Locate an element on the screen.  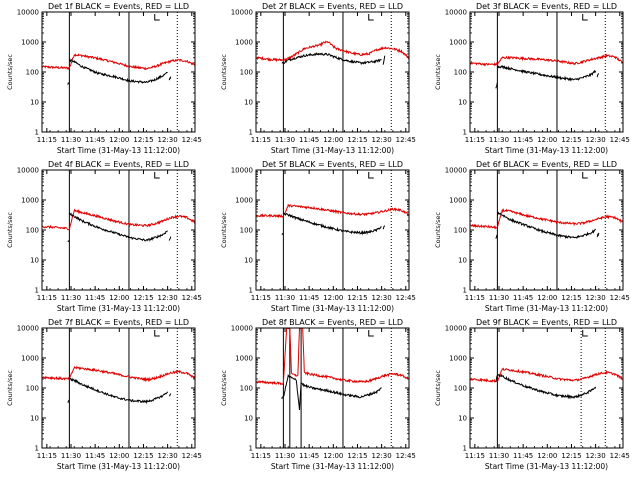
panel-title: Det 3f BLACK = Events, RED = LLD is located at coordinates (546, 6).